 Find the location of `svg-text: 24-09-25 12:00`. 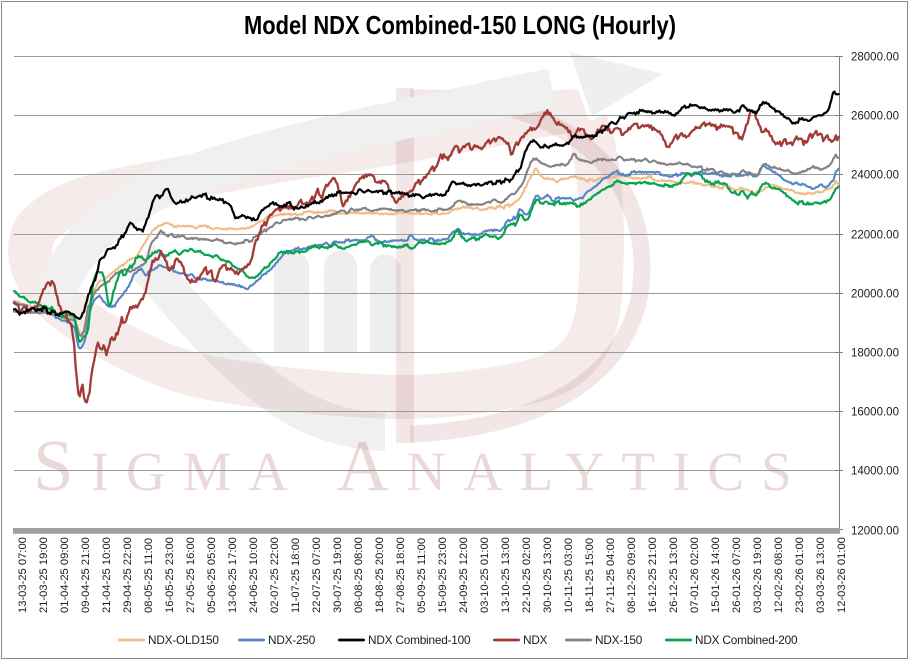

svg-text: 24-09-25 12:00 is located at coordinates (464, 575).